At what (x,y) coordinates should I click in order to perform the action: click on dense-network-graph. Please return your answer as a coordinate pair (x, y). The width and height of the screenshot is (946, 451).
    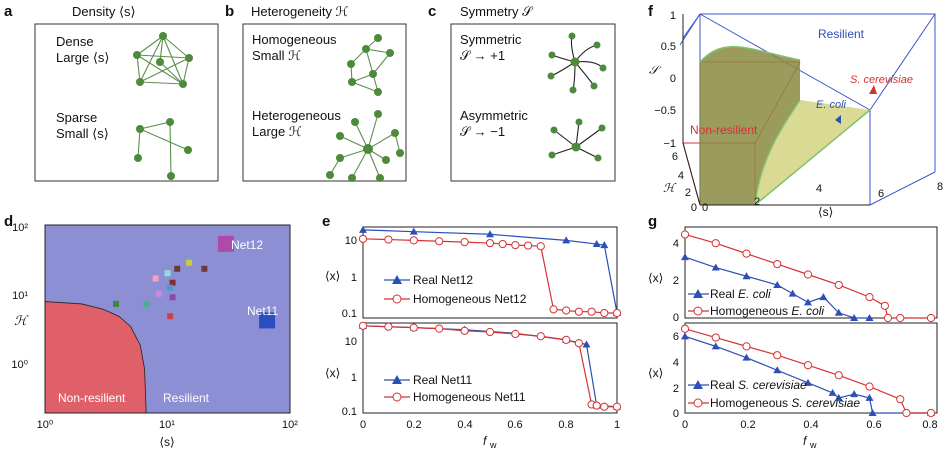
    Looking at the image, I should click on (163, 60).